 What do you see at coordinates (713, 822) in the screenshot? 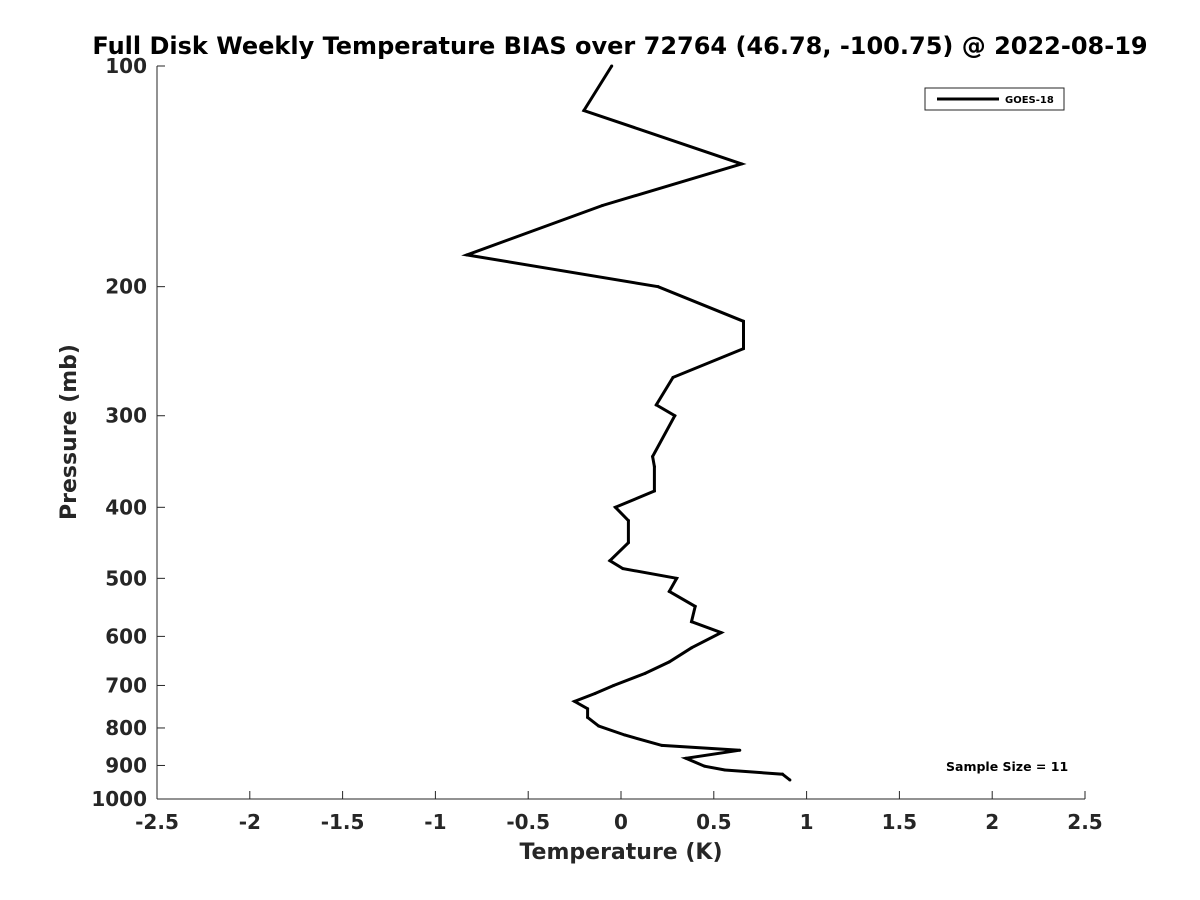
I see `x-tick-label: 0.5` at bounding box center [713, 822].